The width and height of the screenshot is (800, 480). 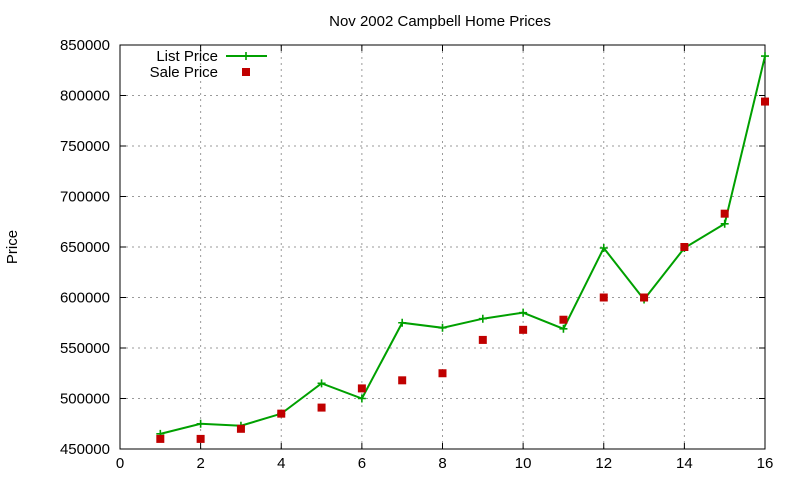 I want to click on x-tick-label: 2, so click(x=200, y=463).